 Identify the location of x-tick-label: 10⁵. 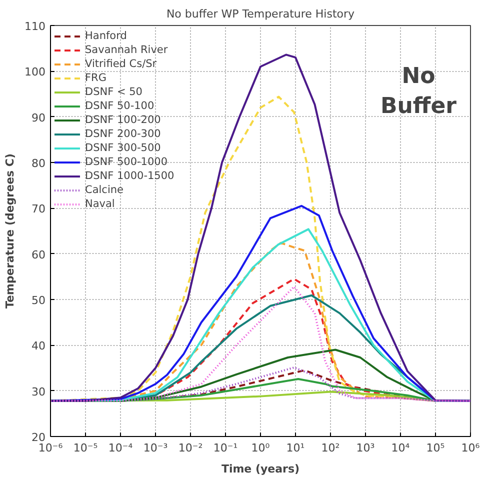
(435, 448).